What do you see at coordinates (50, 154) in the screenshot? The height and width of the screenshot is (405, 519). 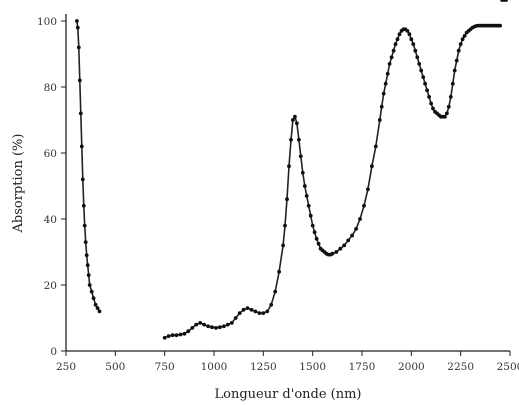 I see `y-tick-label: 60` at bounding box center [50, 154].